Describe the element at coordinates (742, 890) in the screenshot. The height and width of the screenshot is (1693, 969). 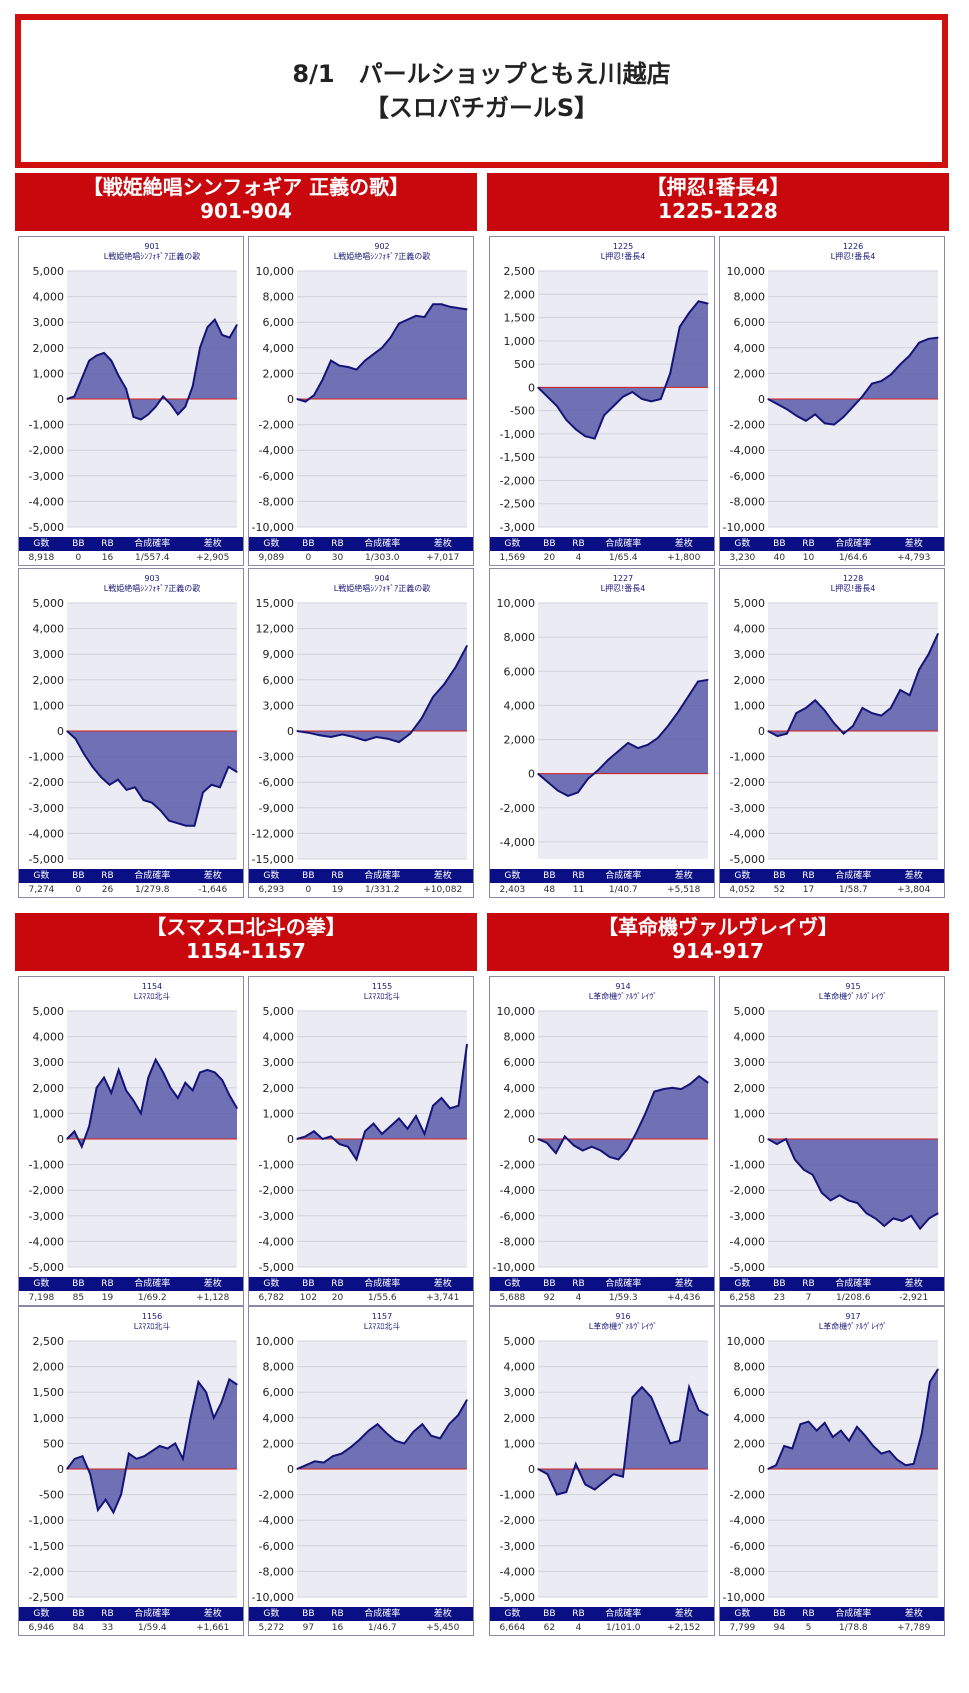
I see `stats-games: 4,052` at that location.